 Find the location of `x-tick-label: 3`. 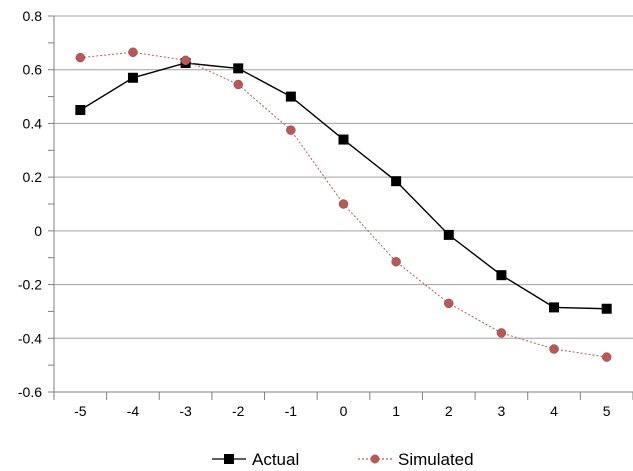

x-tick-label: 3 is located at coordinates (502, 411).